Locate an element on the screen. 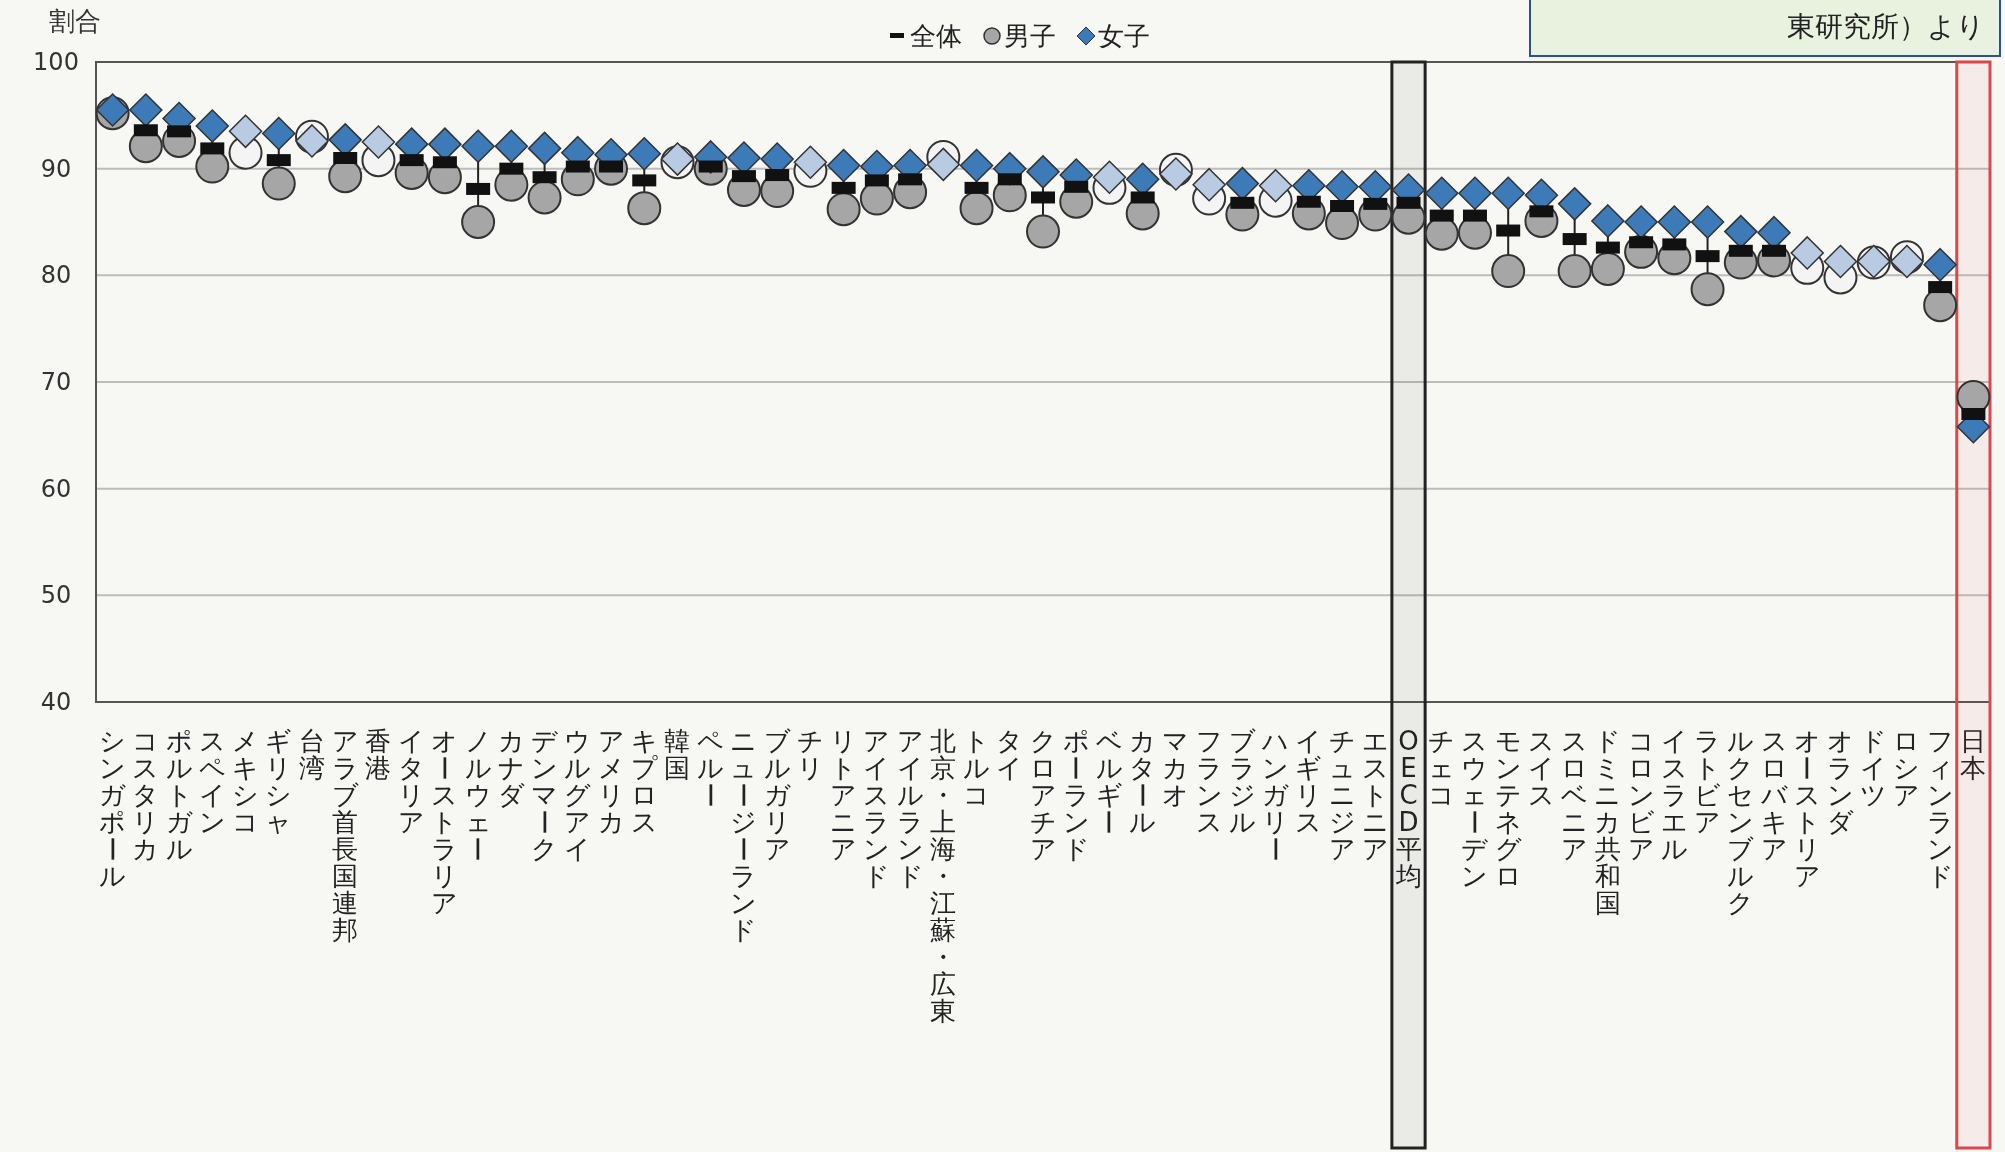 The image size is (2005, 1152). legend-label: 全体 is located at coordinates (936, 36).